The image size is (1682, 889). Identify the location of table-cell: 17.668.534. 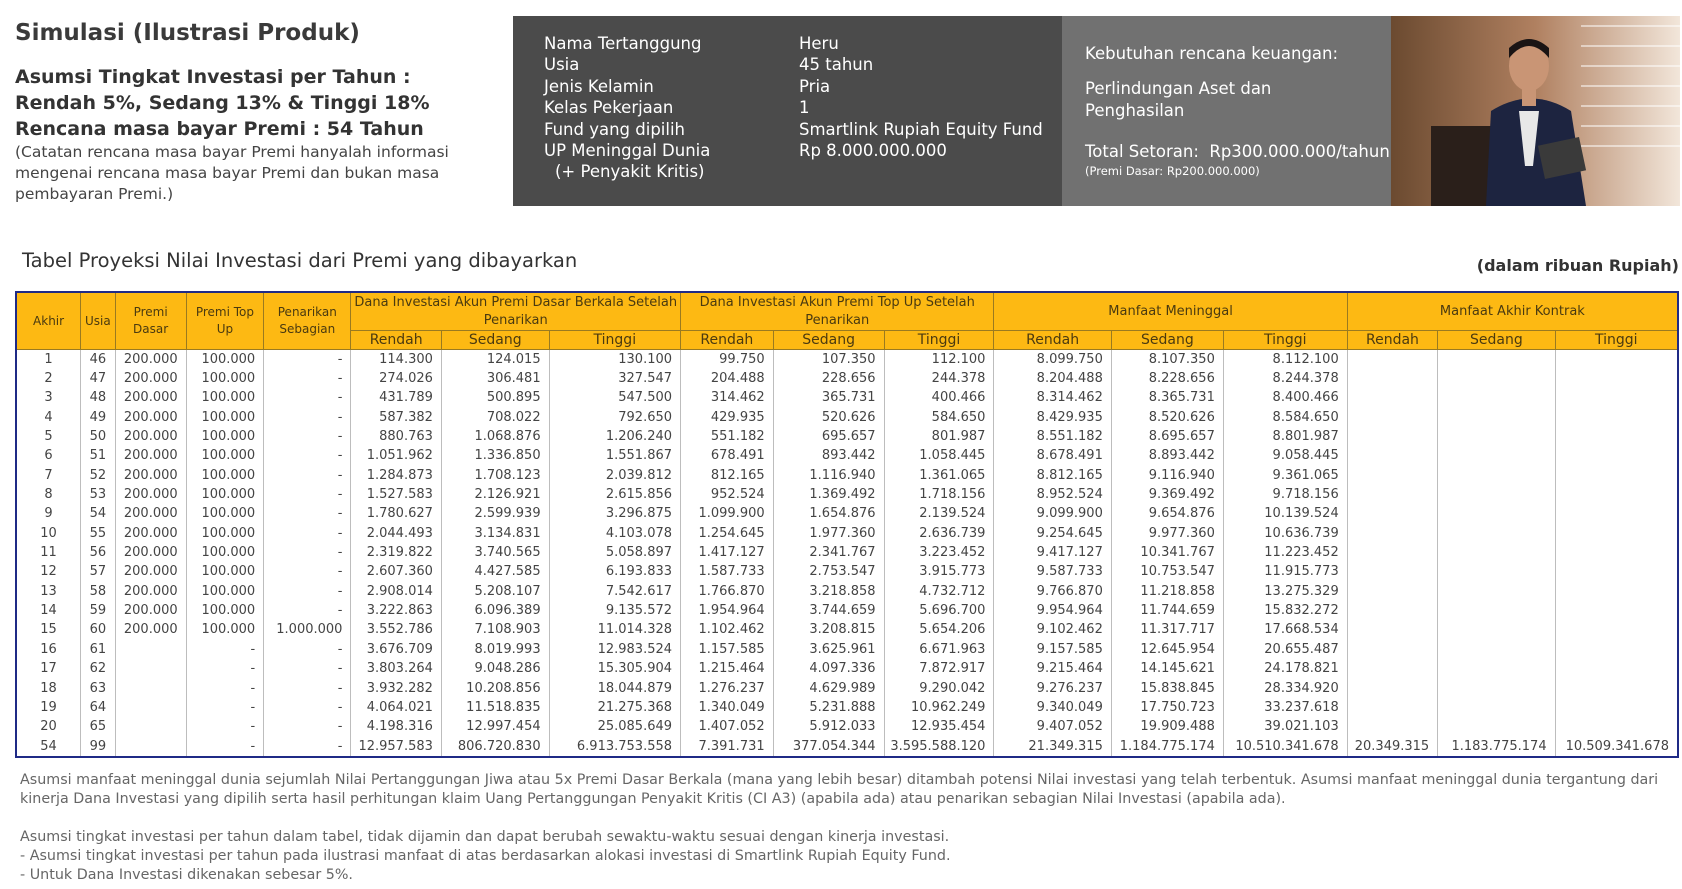
(1285, 630).